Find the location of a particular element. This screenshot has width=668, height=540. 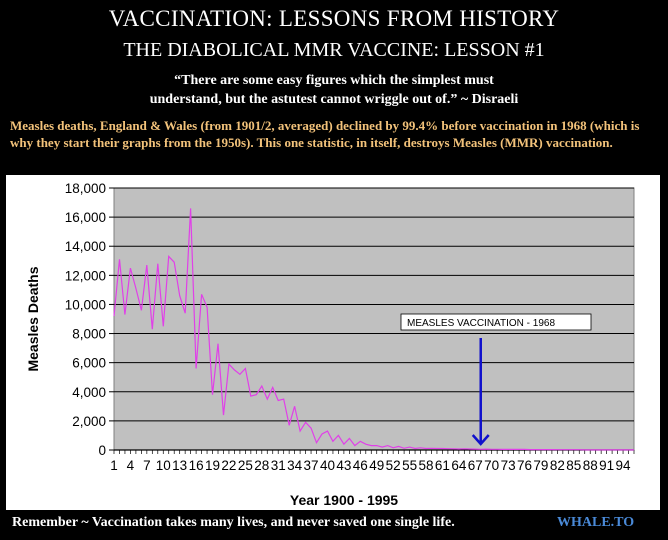

annotation-box is located at coordinates (496, 322).